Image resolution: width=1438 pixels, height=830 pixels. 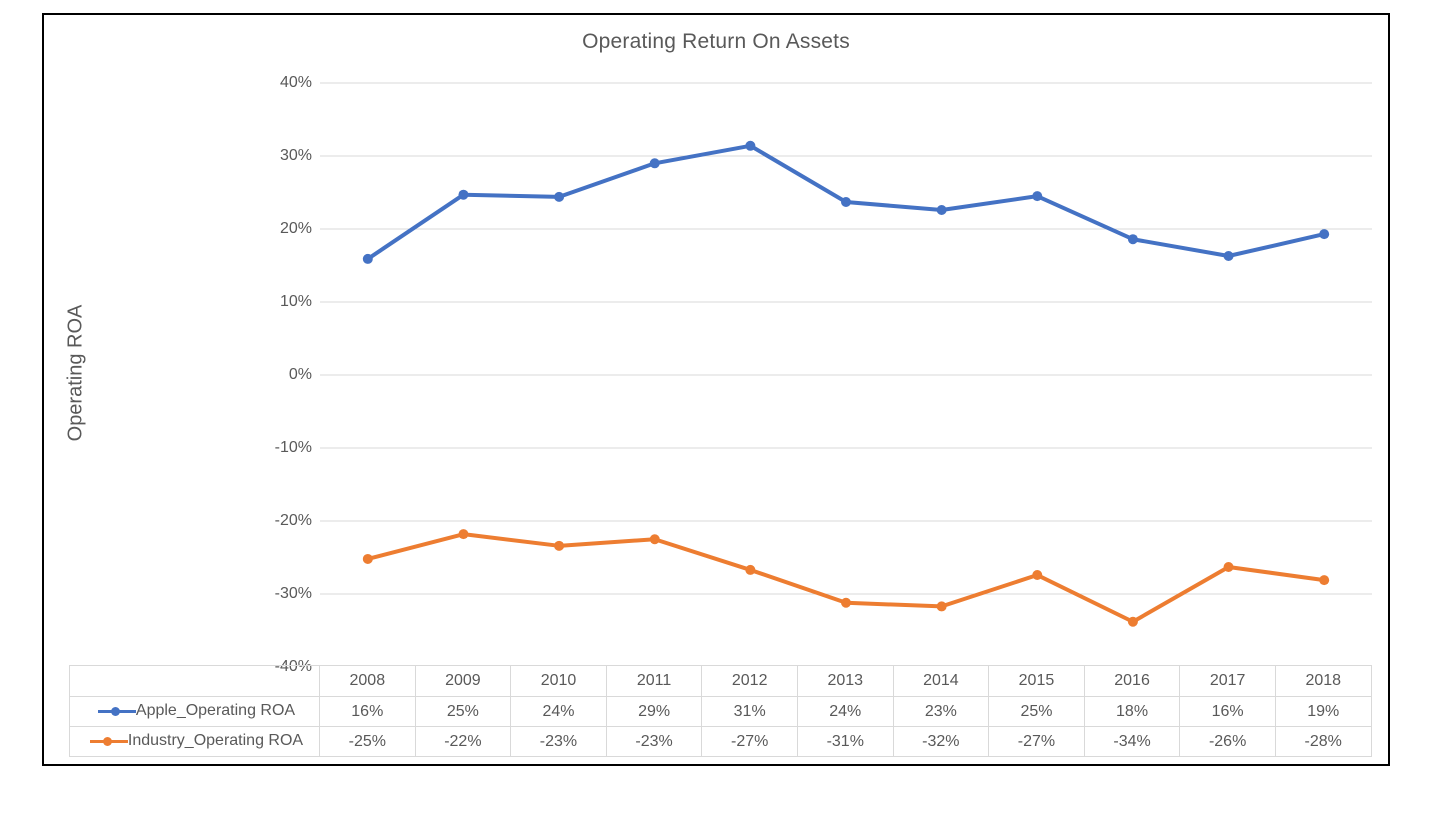 What do you see at coordinates (108, 741) in the screenshot?
I see `industry-line-marker-icon` at bounding box center [108, 741].